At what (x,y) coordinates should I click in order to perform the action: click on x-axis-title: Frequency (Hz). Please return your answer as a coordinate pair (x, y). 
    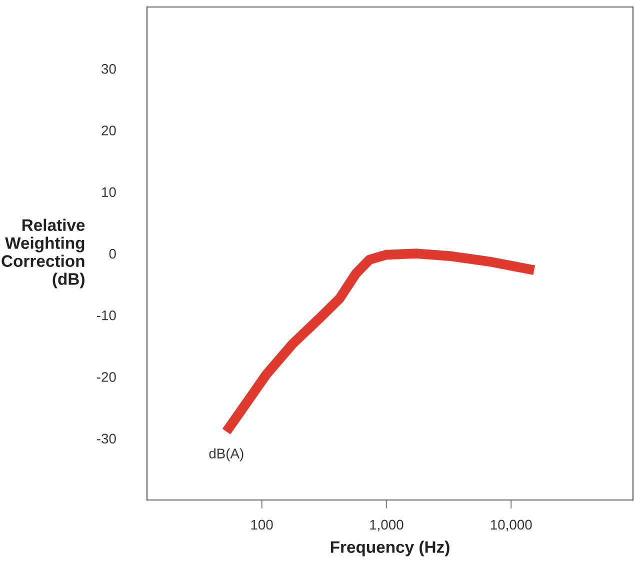
    Looking at the image, I should click on (390, 548).